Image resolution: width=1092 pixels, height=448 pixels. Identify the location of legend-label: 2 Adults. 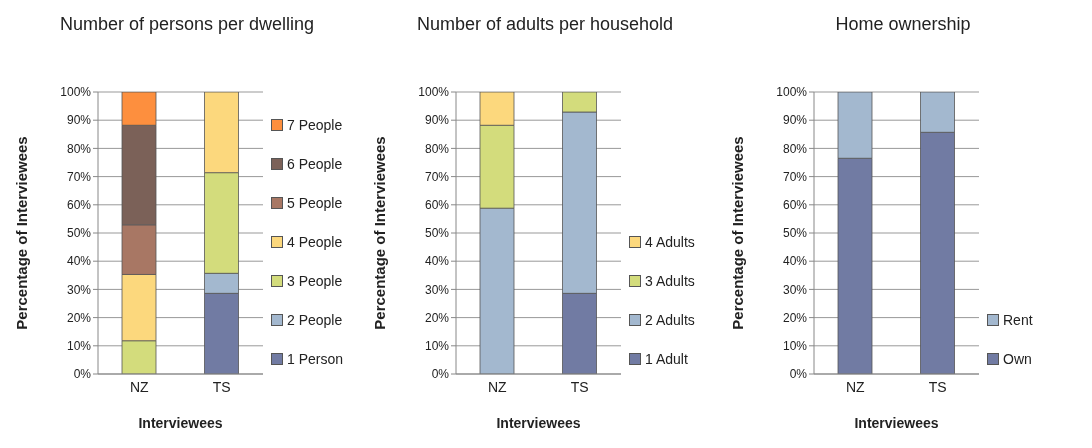
(670, 319).